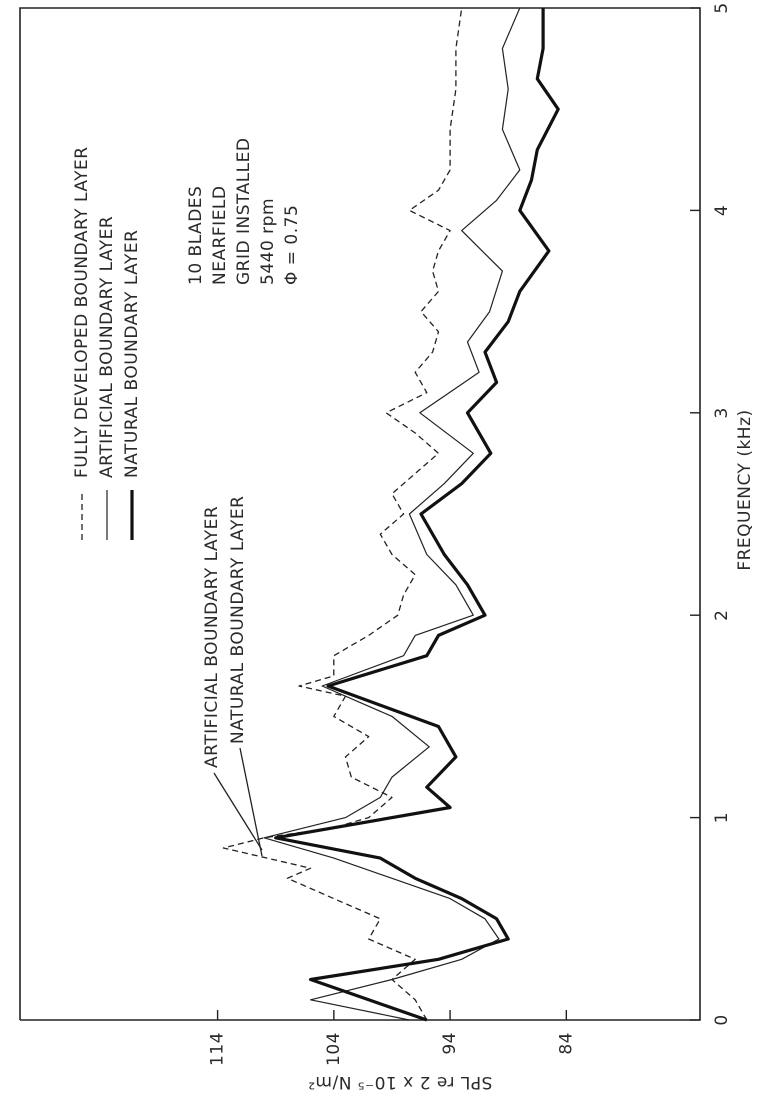 This screenshot has width=769, height=1100. What do you see at coordinates (220, 236) in the screenshot?
I see `annotation: NEARFIELD` at bounding box center [220, 236].